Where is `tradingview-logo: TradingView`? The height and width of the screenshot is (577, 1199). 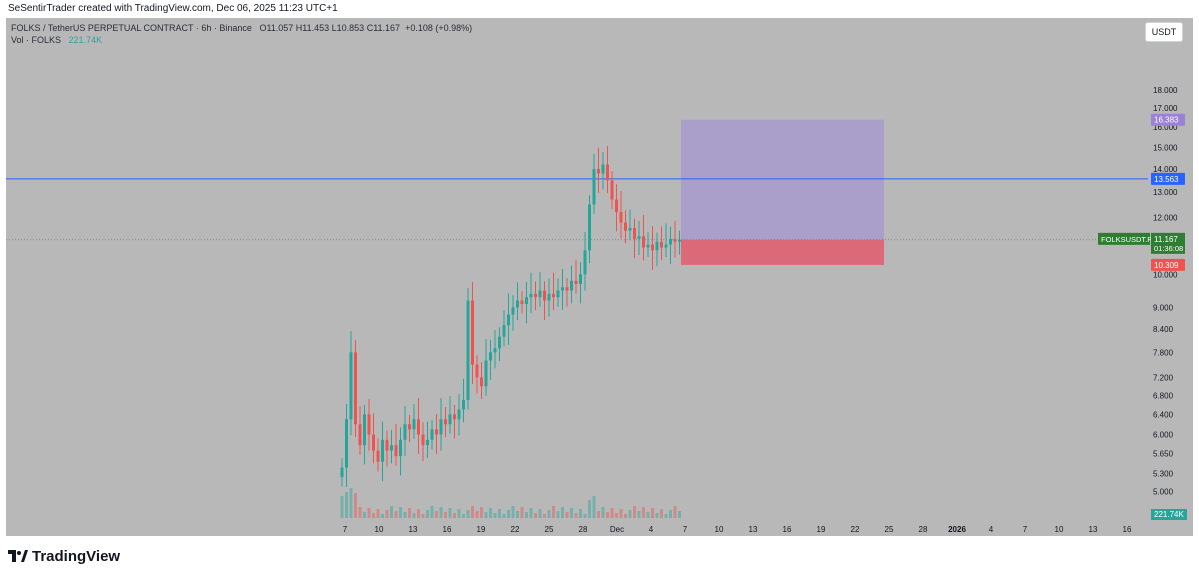 tradingview-logo: TradingView is located at coordinates (64, 556).